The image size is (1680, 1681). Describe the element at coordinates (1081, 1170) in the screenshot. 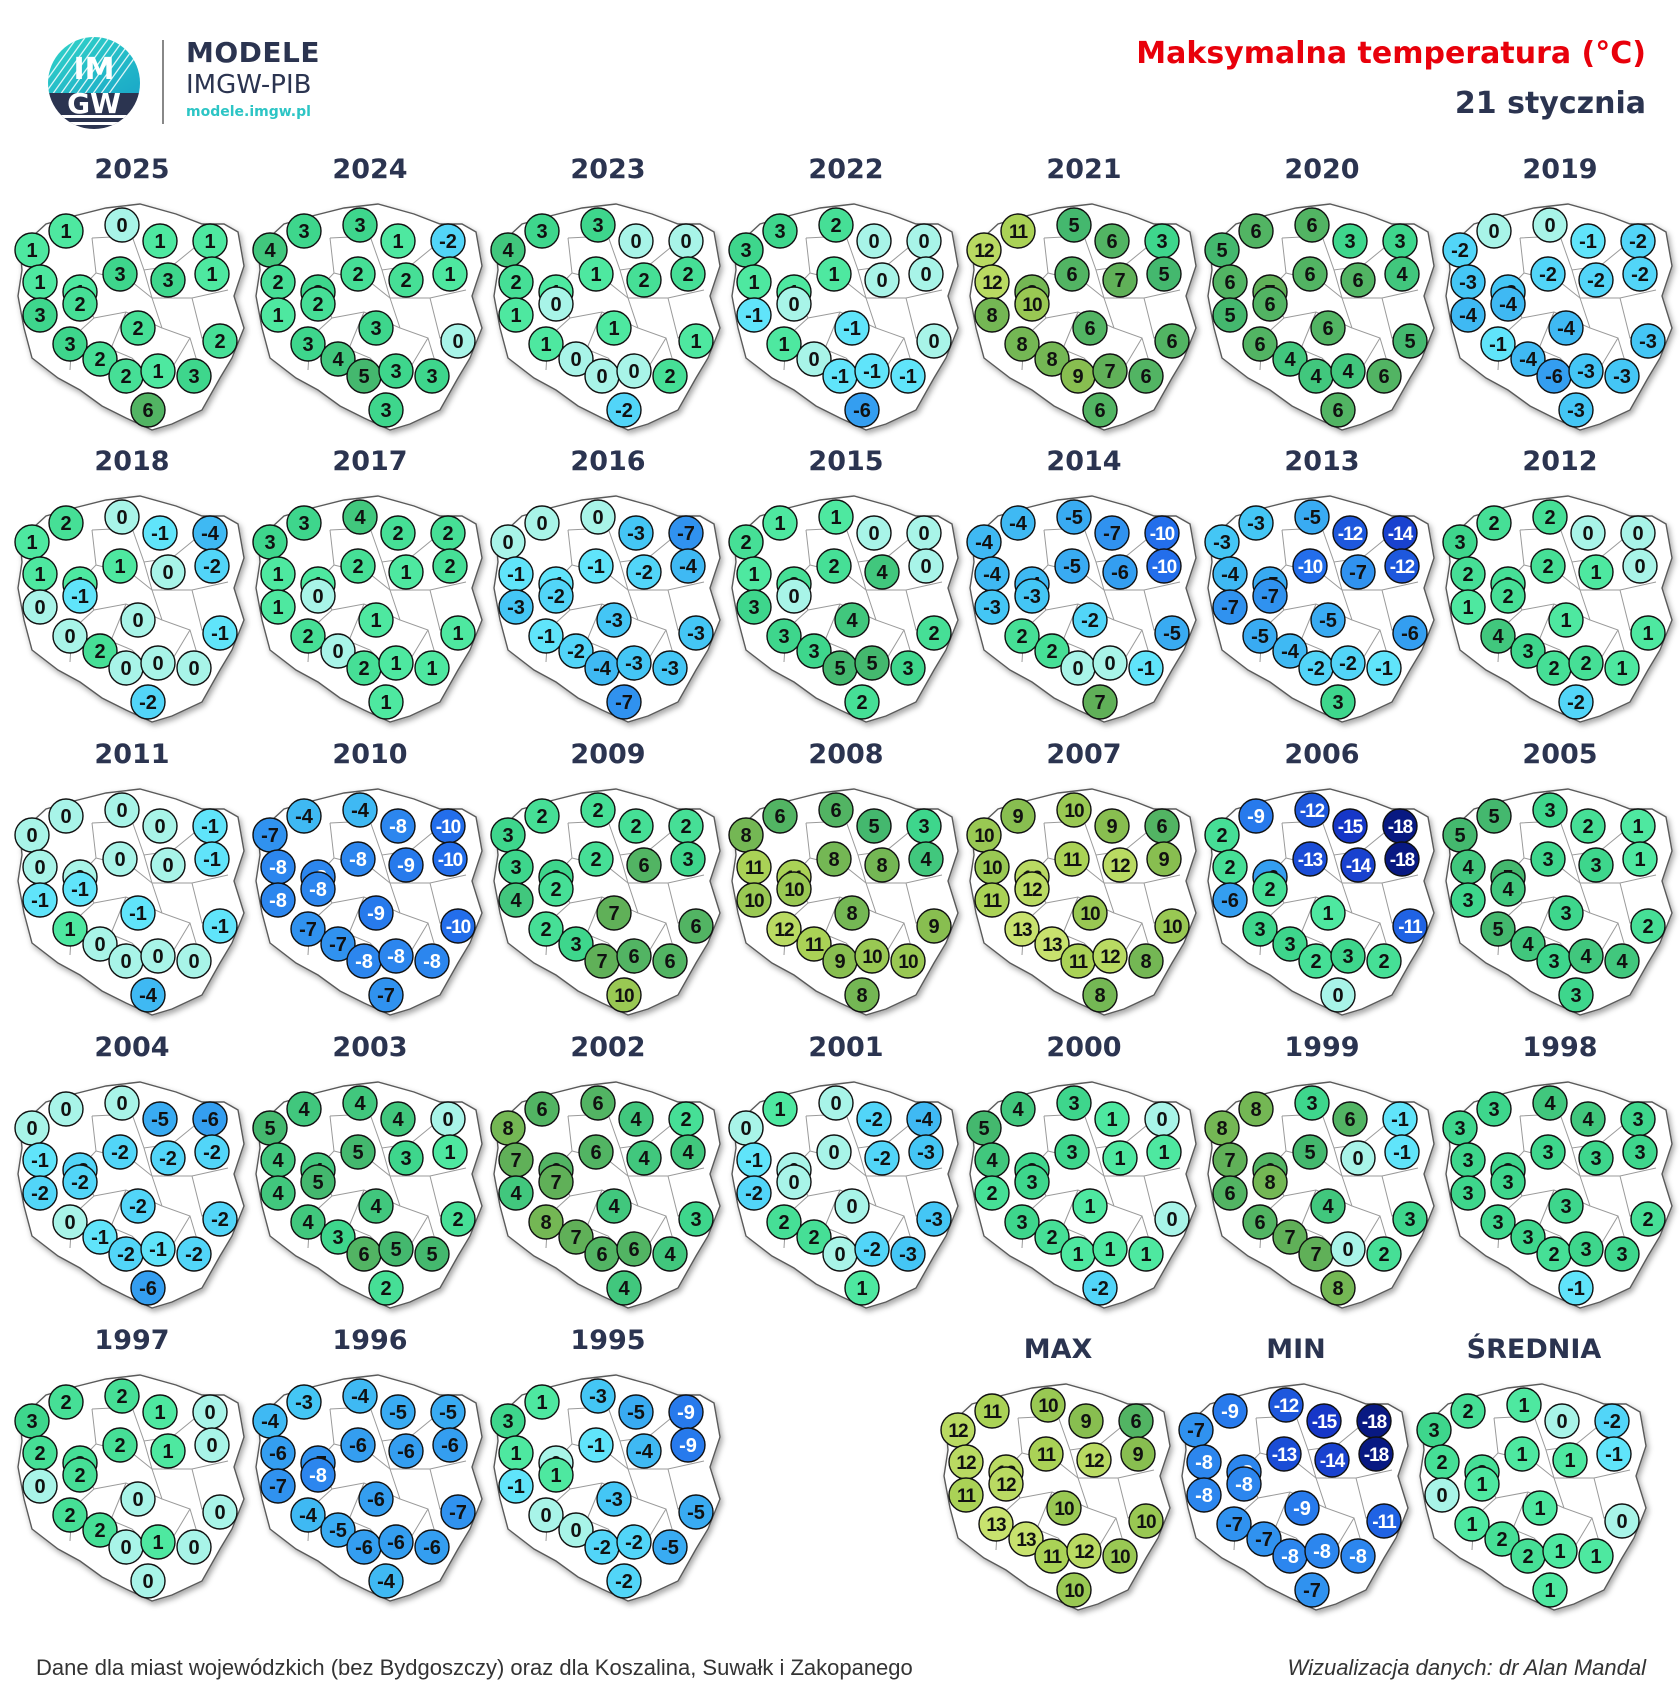

I see `map-panel: 20004310514331230132111-2` at that location.